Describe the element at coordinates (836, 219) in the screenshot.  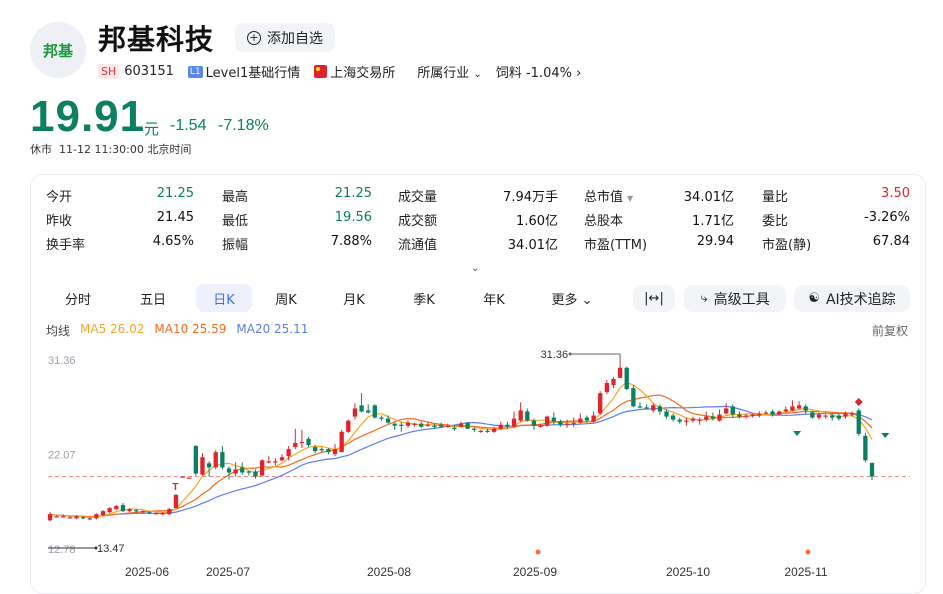
I see `stat-item: 委比 -3.26%` at that location.